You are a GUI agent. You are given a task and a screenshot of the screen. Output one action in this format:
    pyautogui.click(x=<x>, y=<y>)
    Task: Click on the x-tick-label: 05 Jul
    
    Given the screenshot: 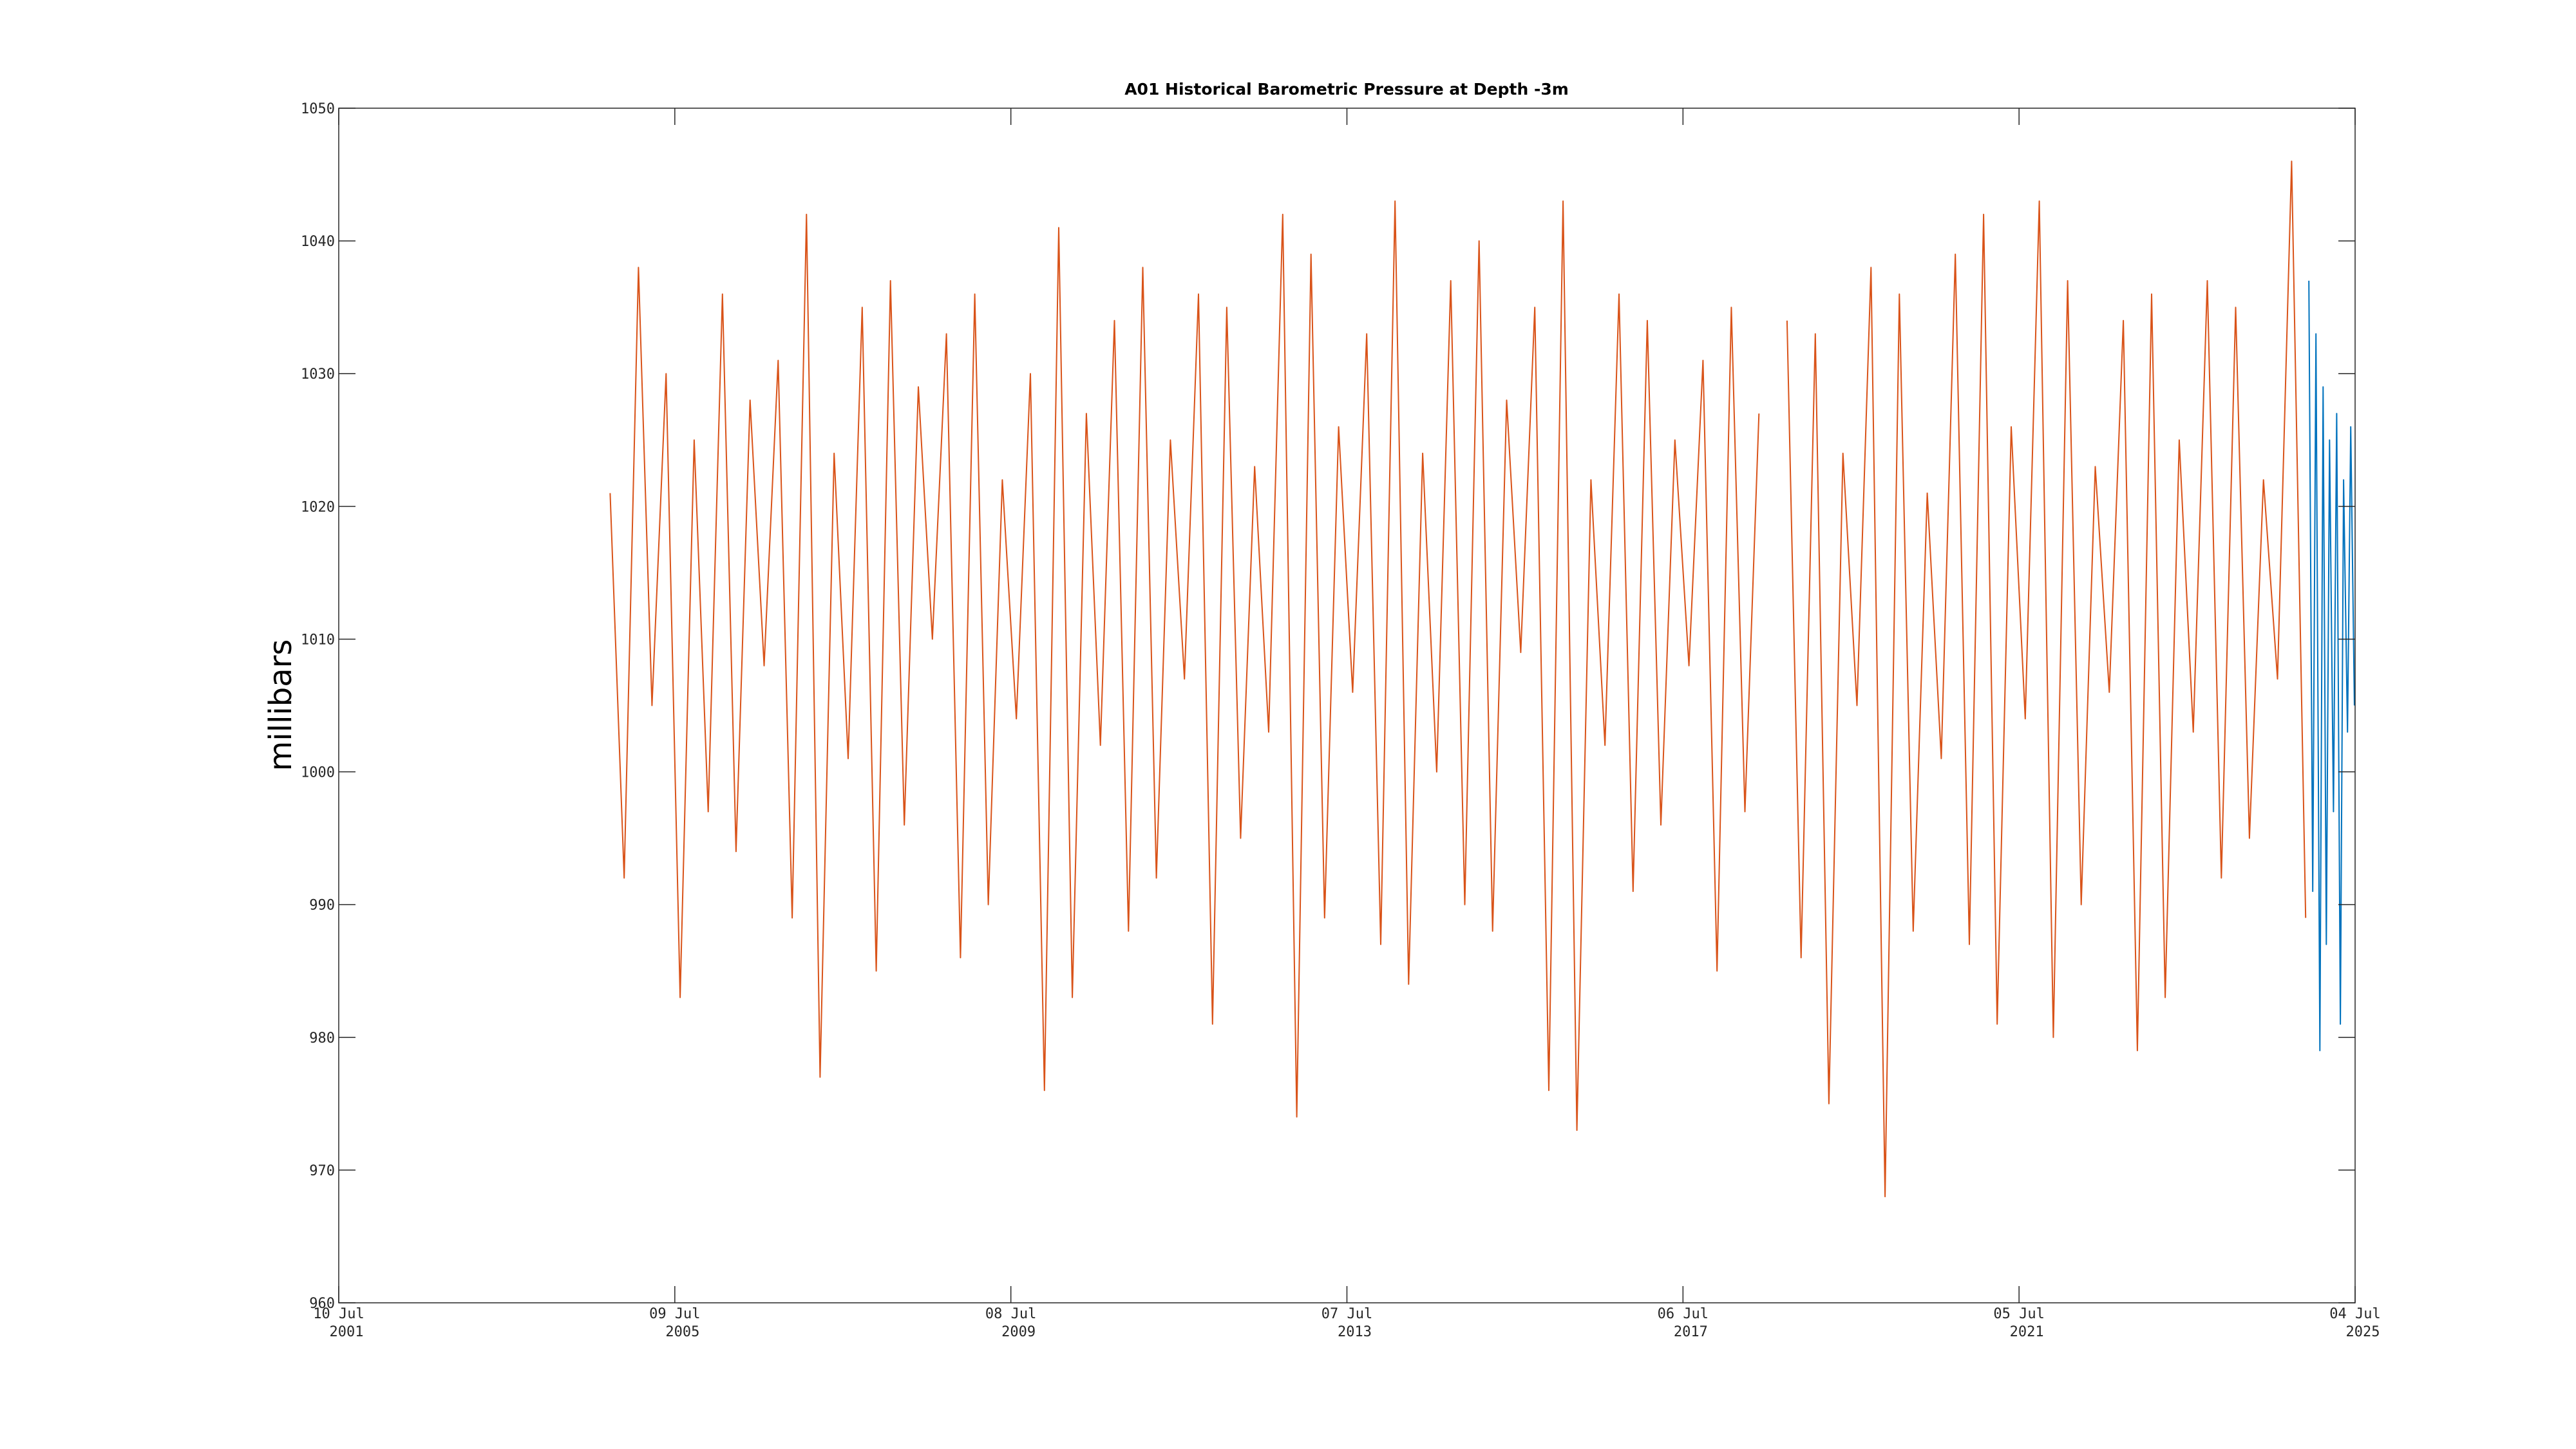 What is the action you would take?
    pyautogui.click(x=2018, y=1314)
    